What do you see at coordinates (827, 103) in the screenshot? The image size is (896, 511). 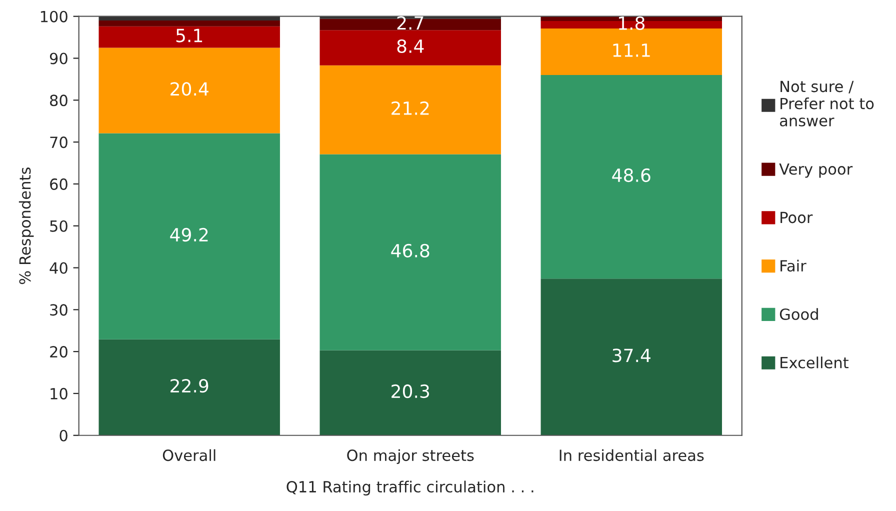 I see `legend-label: Not sure / Prefer not to answer` at bounding box center [827, 103].